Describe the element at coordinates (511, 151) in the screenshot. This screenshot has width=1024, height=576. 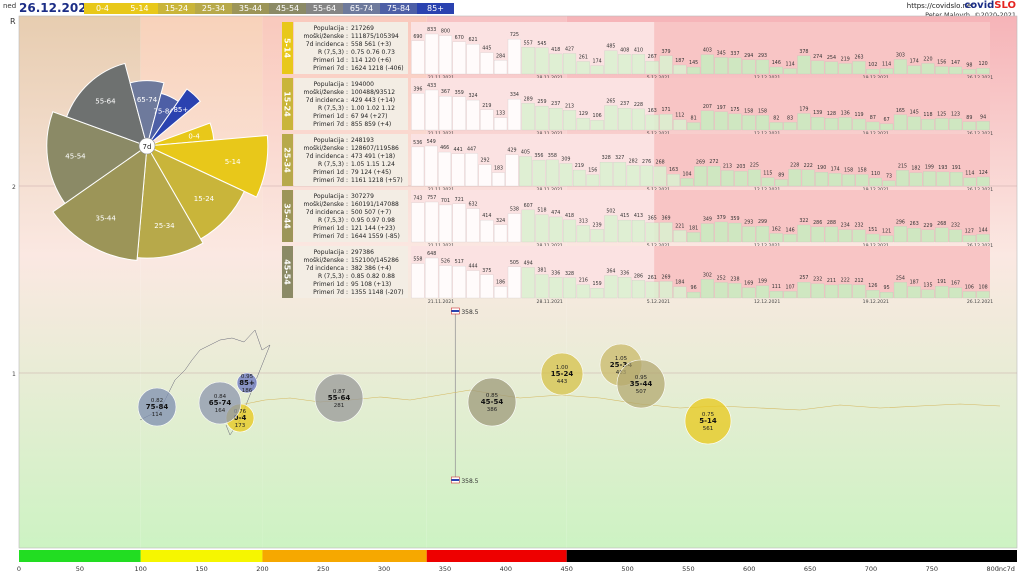
I see `mini-bar-value: 429` at that location.